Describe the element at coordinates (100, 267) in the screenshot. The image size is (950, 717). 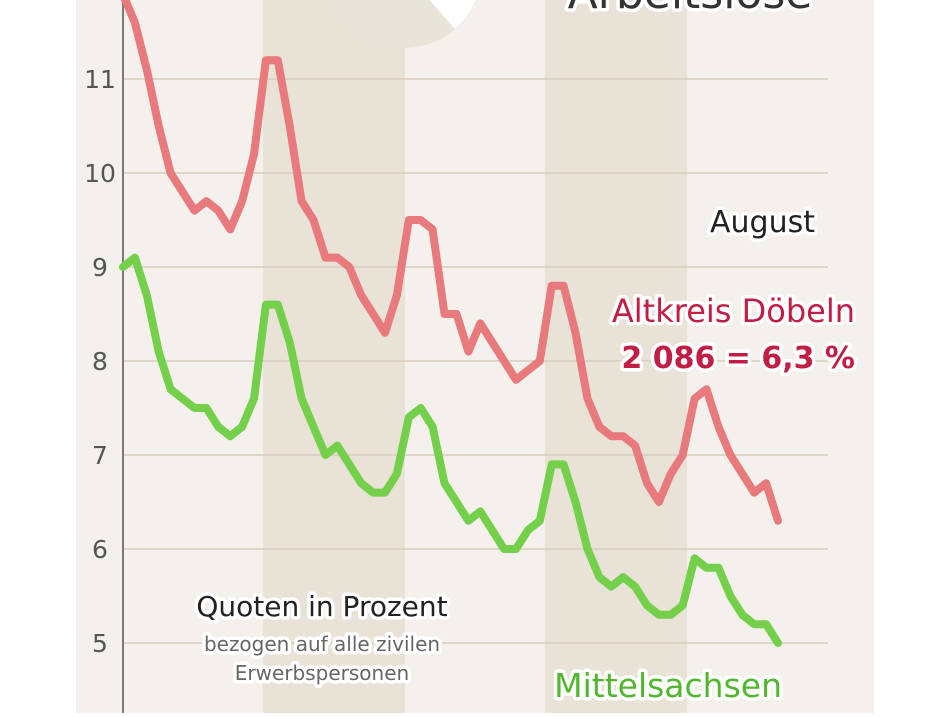
I see `y-tick-label: 9` at that location.